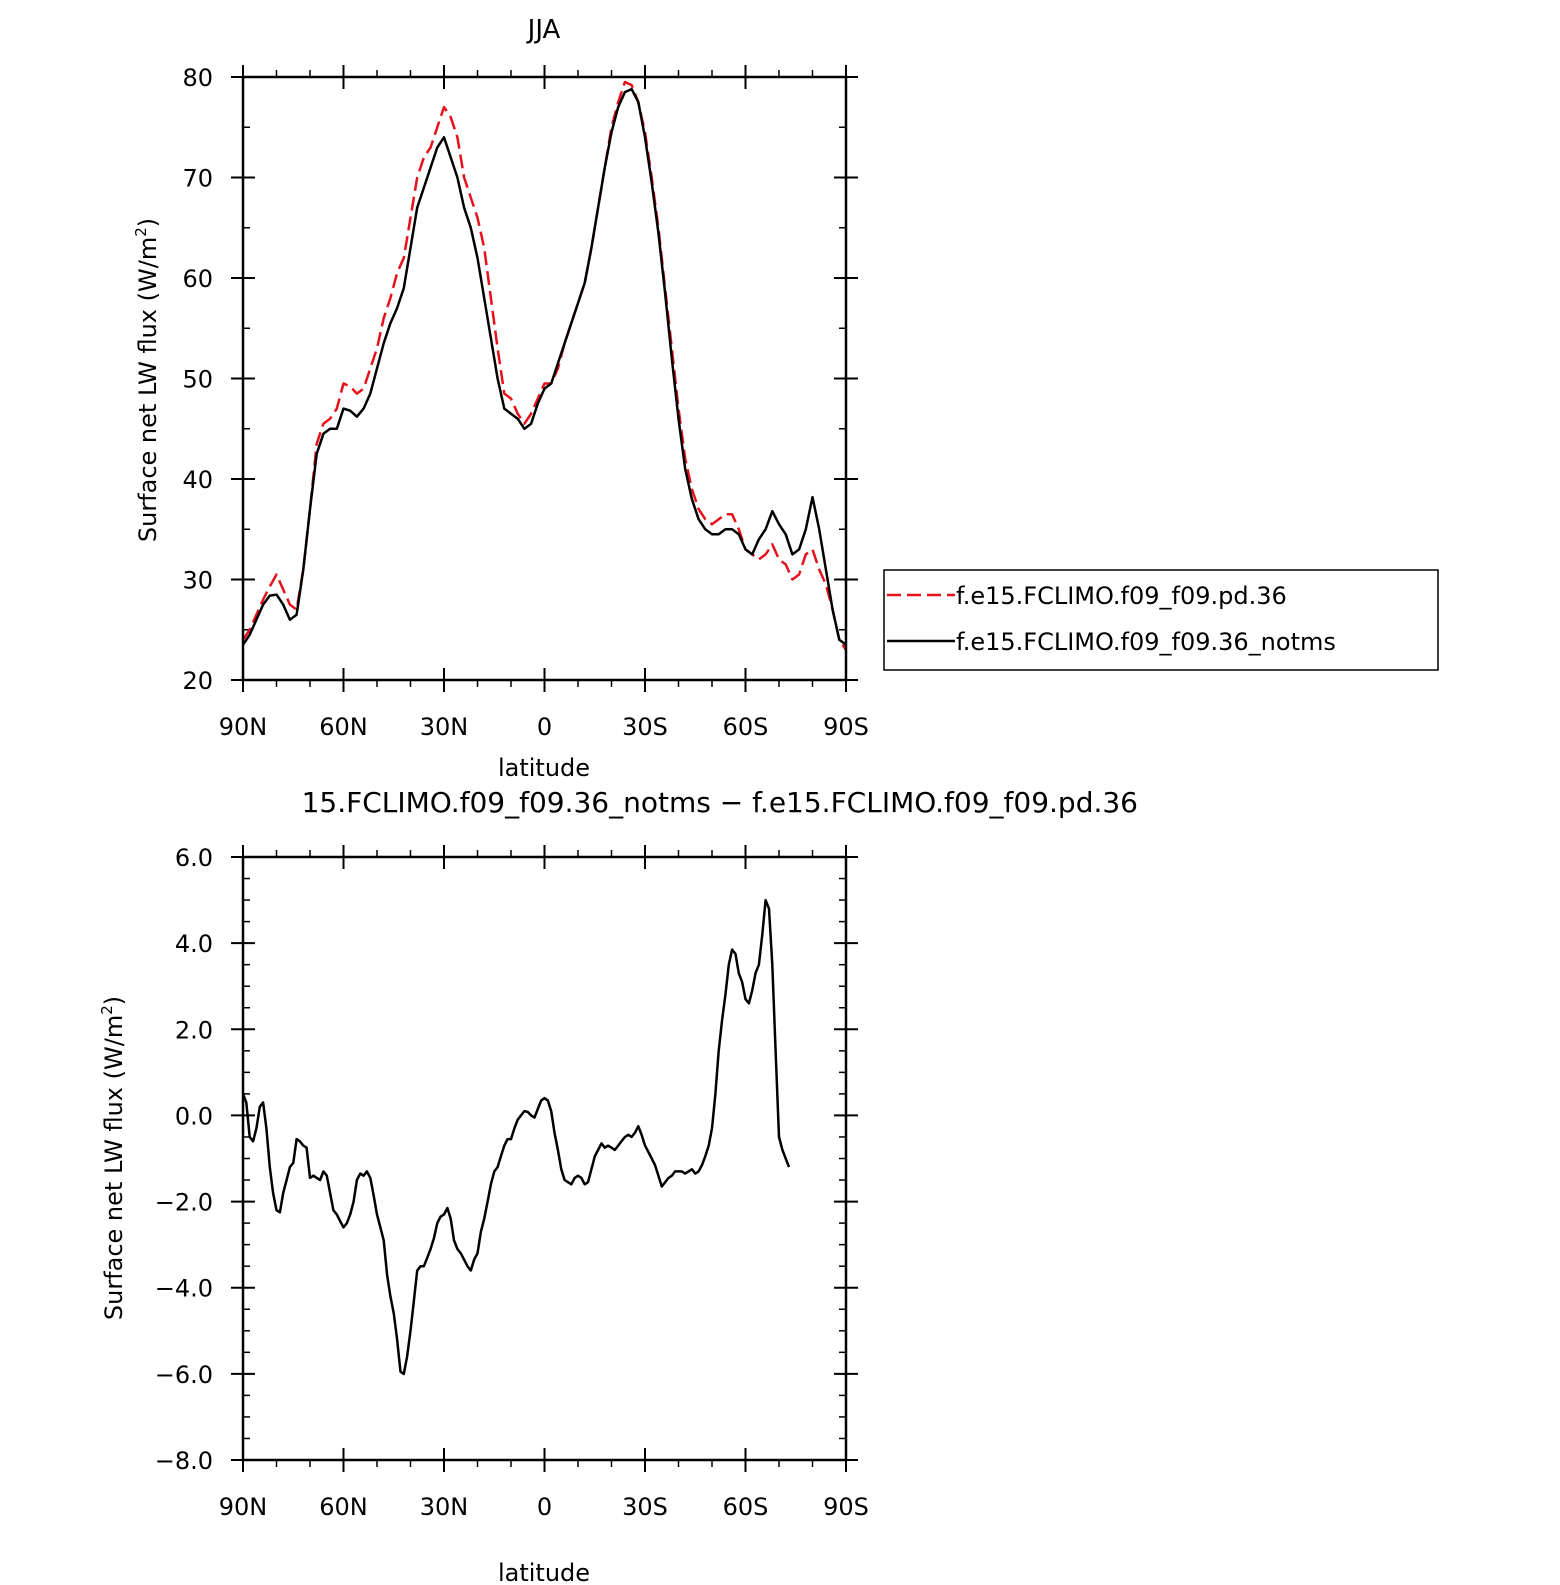  I want to click on top-y-tick-label: 30, so click(197, 581).